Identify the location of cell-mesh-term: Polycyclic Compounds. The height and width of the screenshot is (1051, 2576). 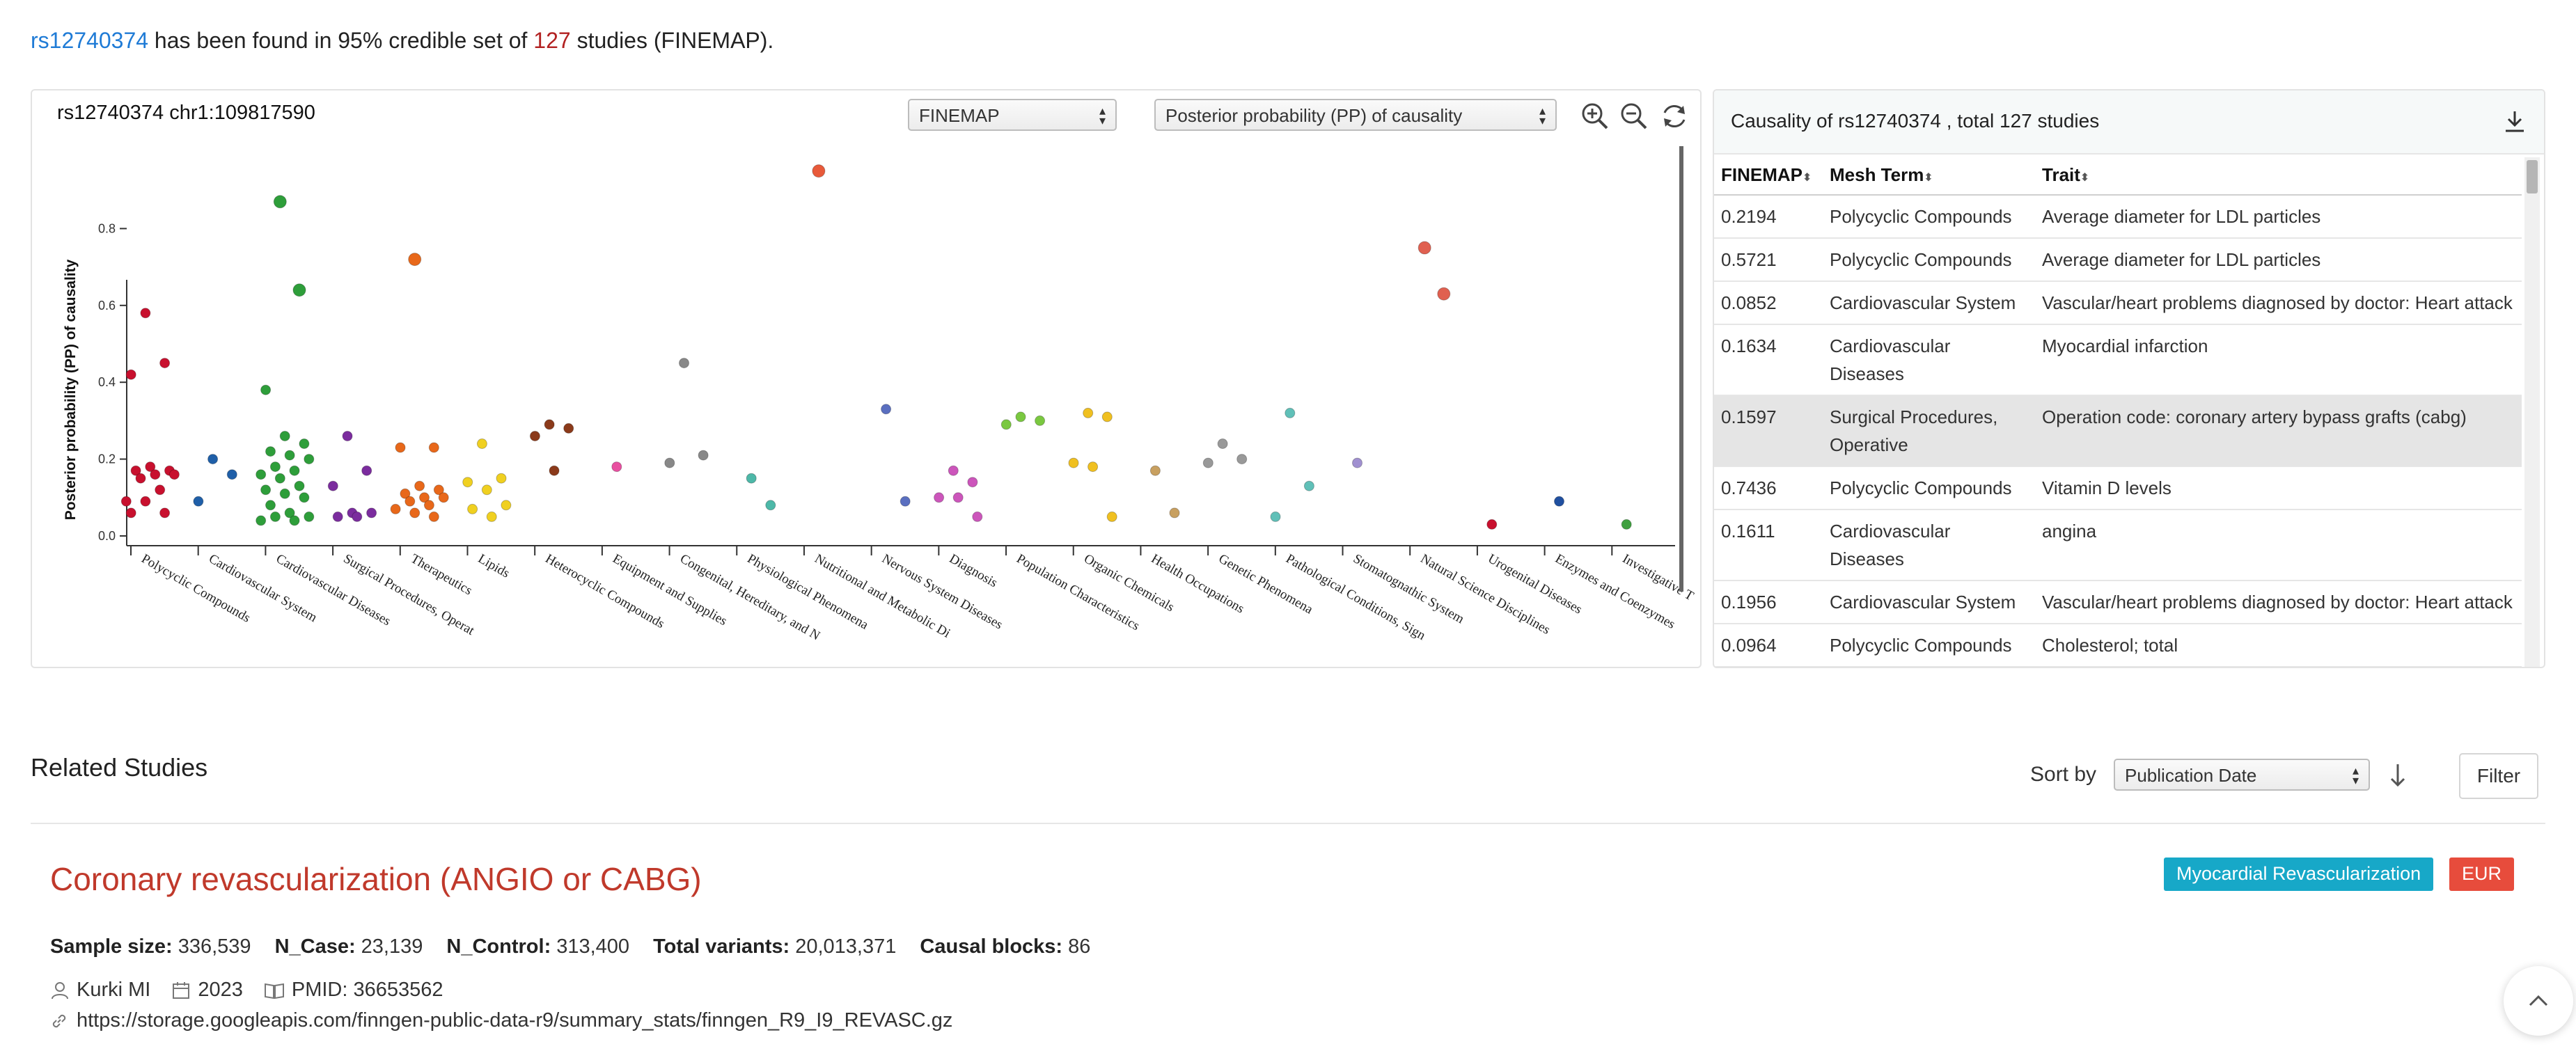
(1929, 645).